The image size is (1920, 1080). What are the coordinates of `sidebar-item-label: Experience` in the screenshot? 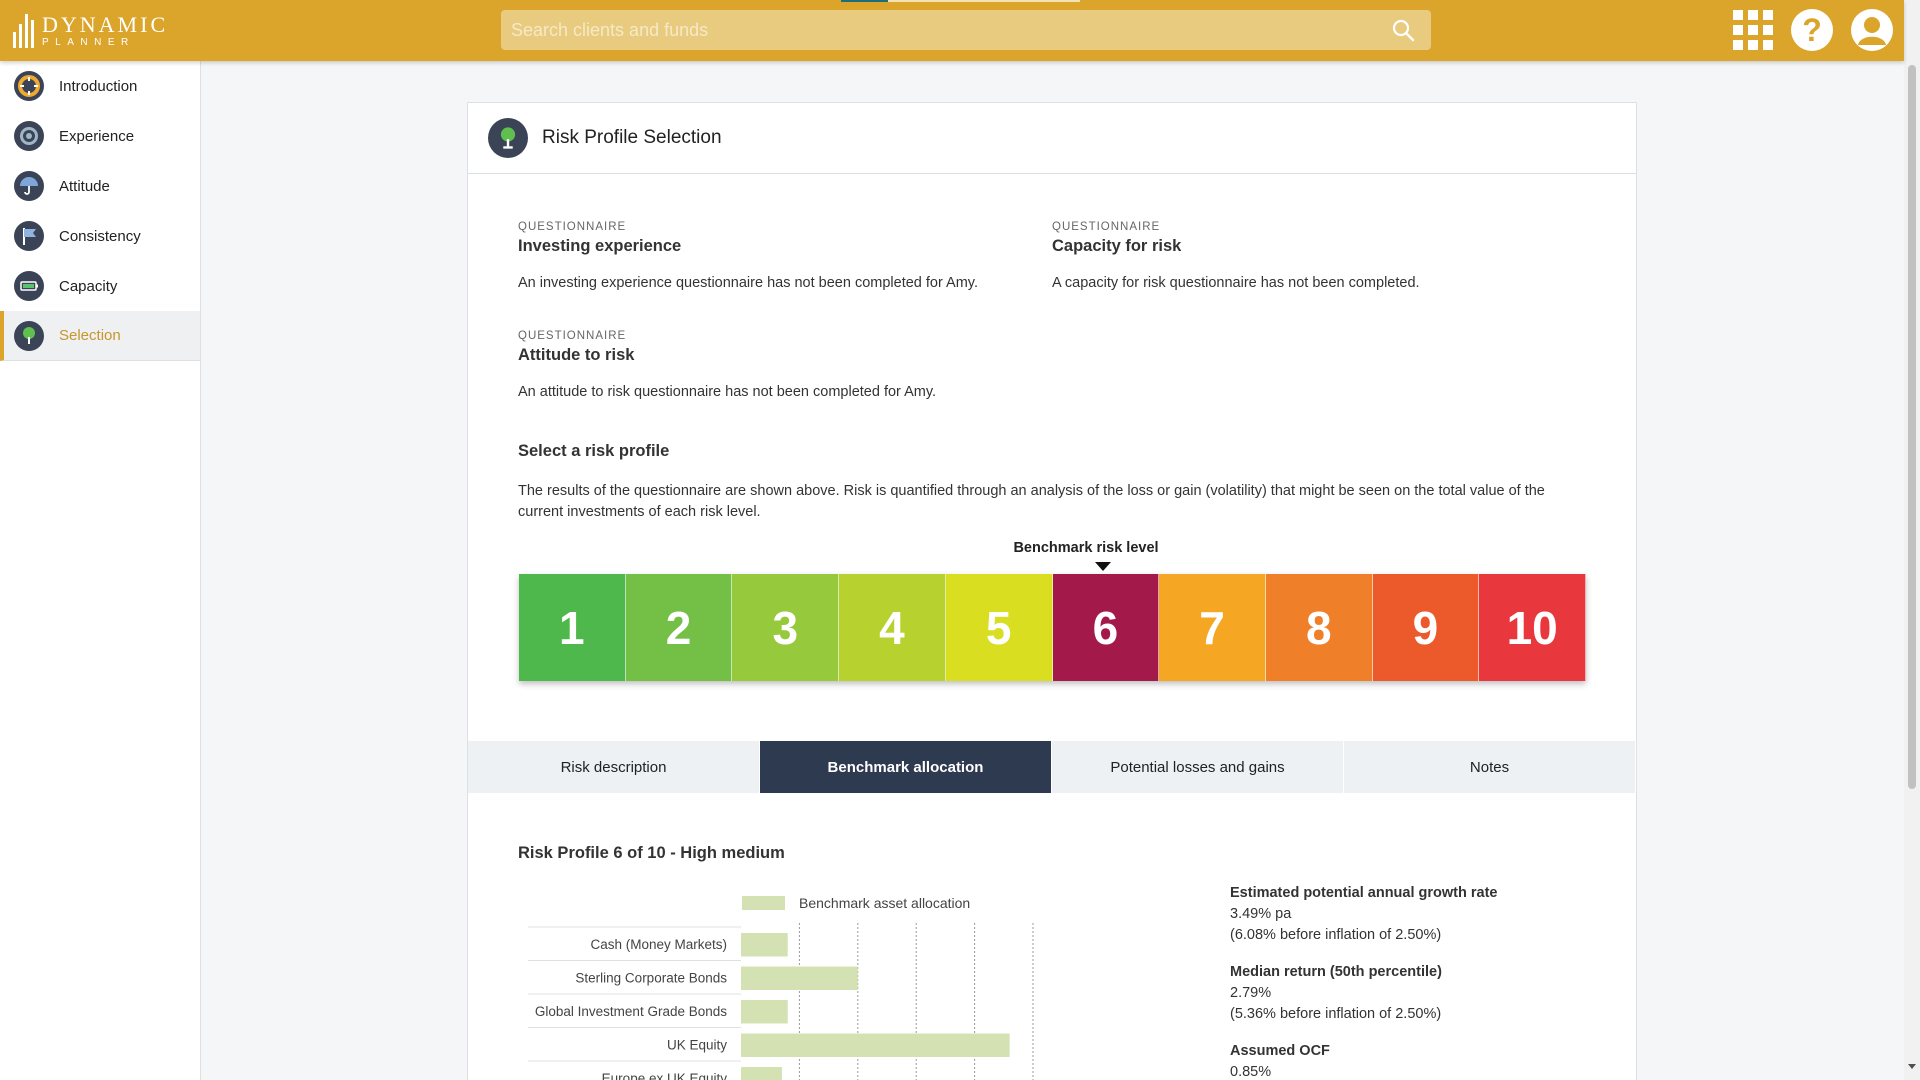 It's located at (97, 136).